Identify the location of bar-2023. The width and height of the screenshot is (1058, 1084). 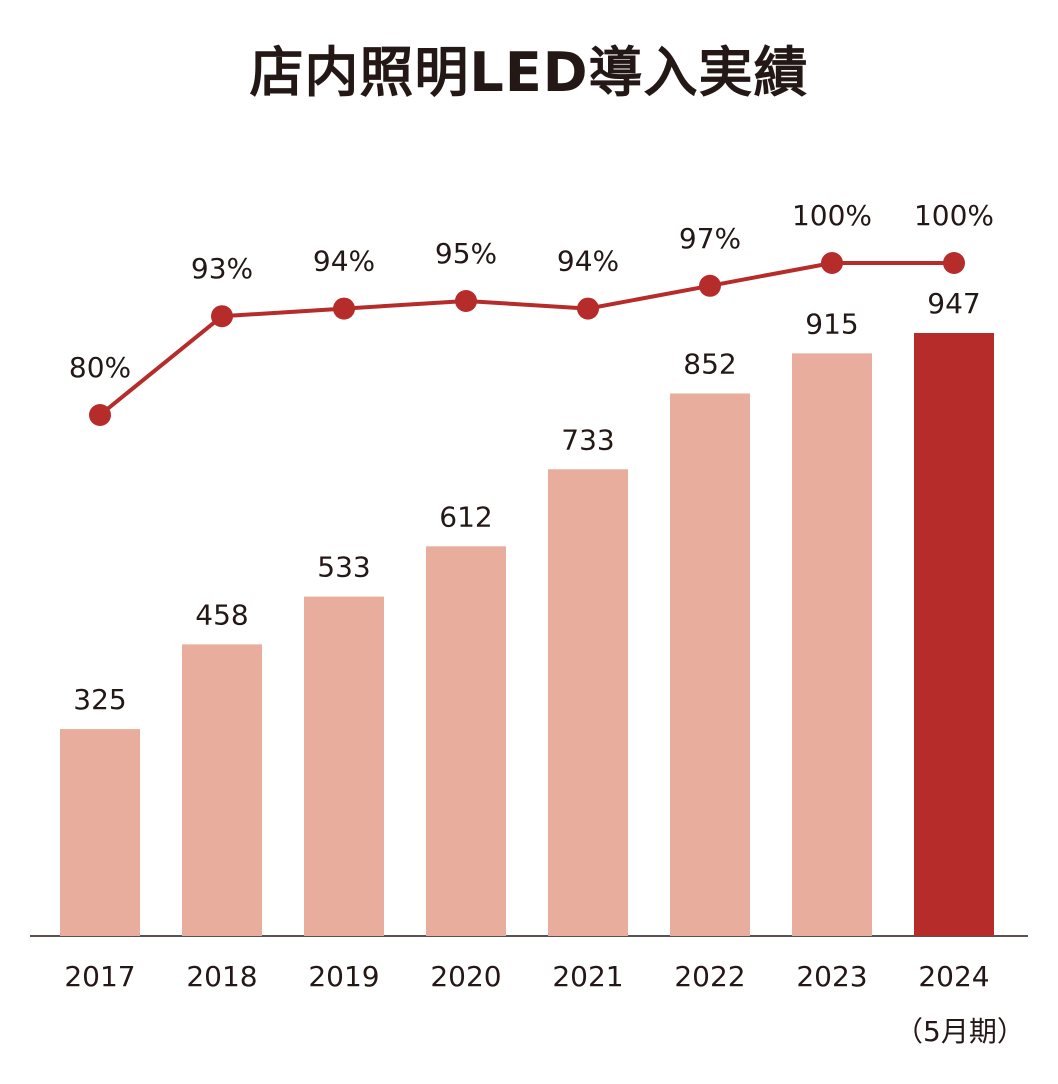
(832, 644).